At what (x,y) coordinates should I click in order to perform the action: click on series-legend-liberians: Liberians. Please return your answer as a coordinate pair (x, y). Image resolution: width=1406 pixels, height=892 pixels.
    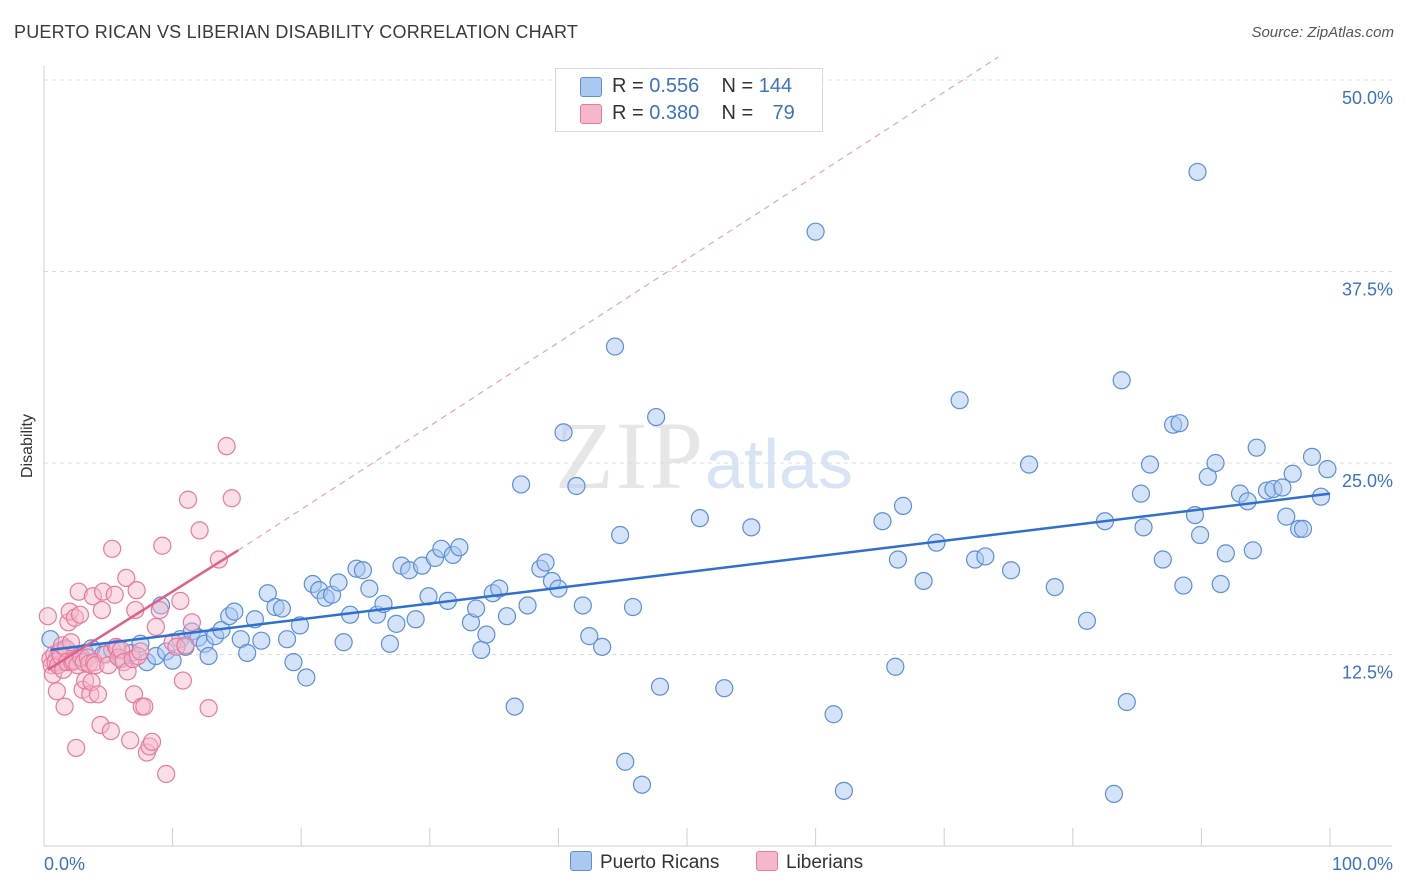
    Looking at the image, I should click on (810, 862).